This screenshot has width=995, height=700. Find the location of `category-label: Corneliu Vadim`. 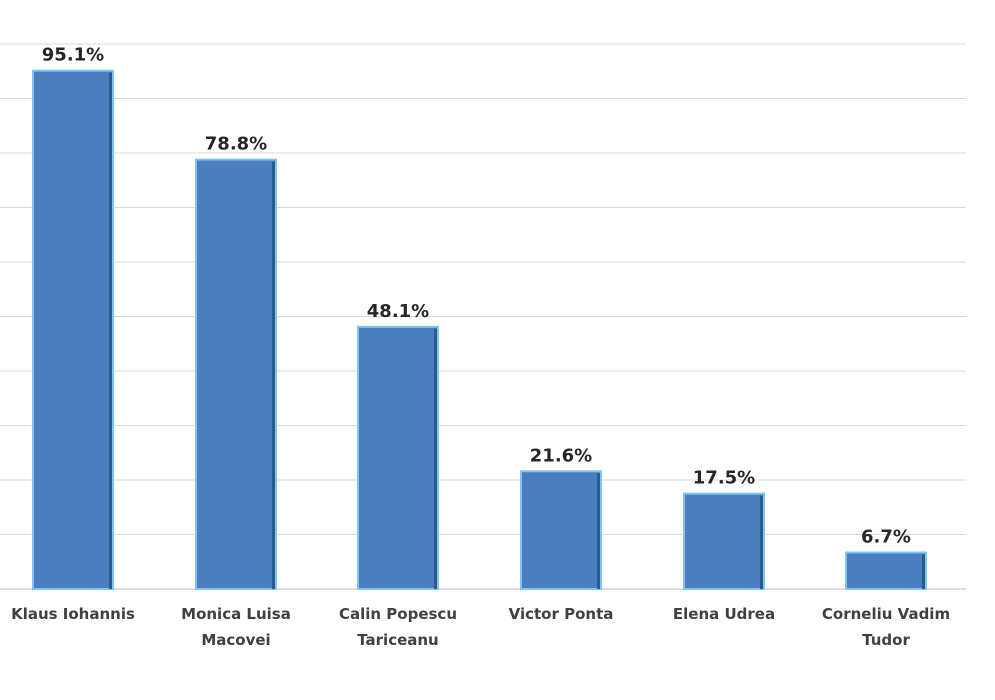

category-label: Corneliu Vadim is located at coordinates (886, 614).